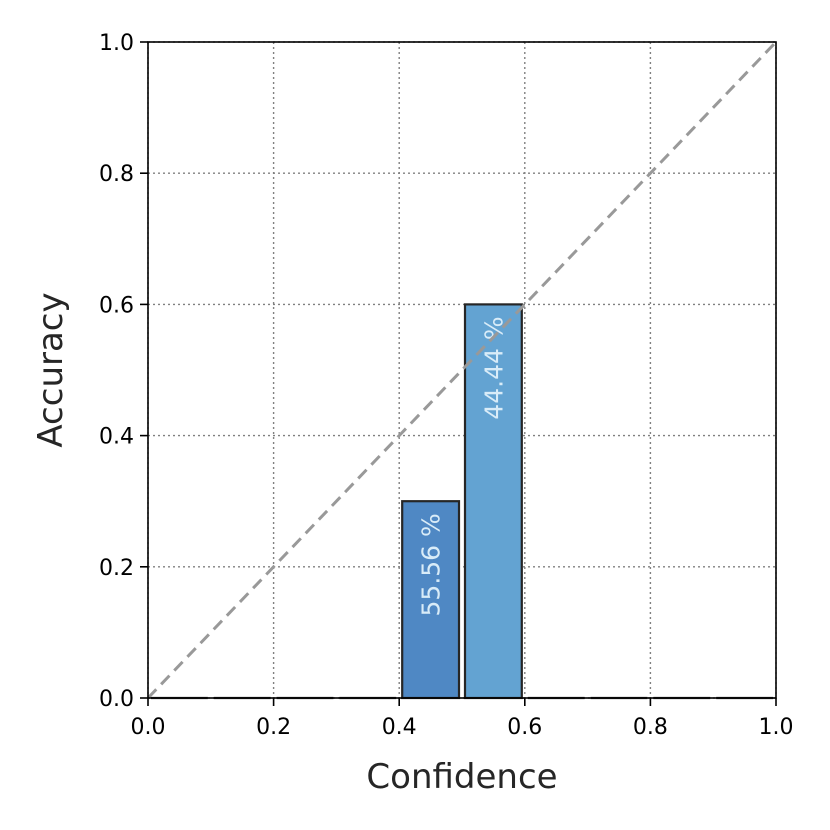 The image size is (830, 830). Describe the element at coordinates (116, 437) in the screenshot. I see `y-tick-label: 0.4` at that location.